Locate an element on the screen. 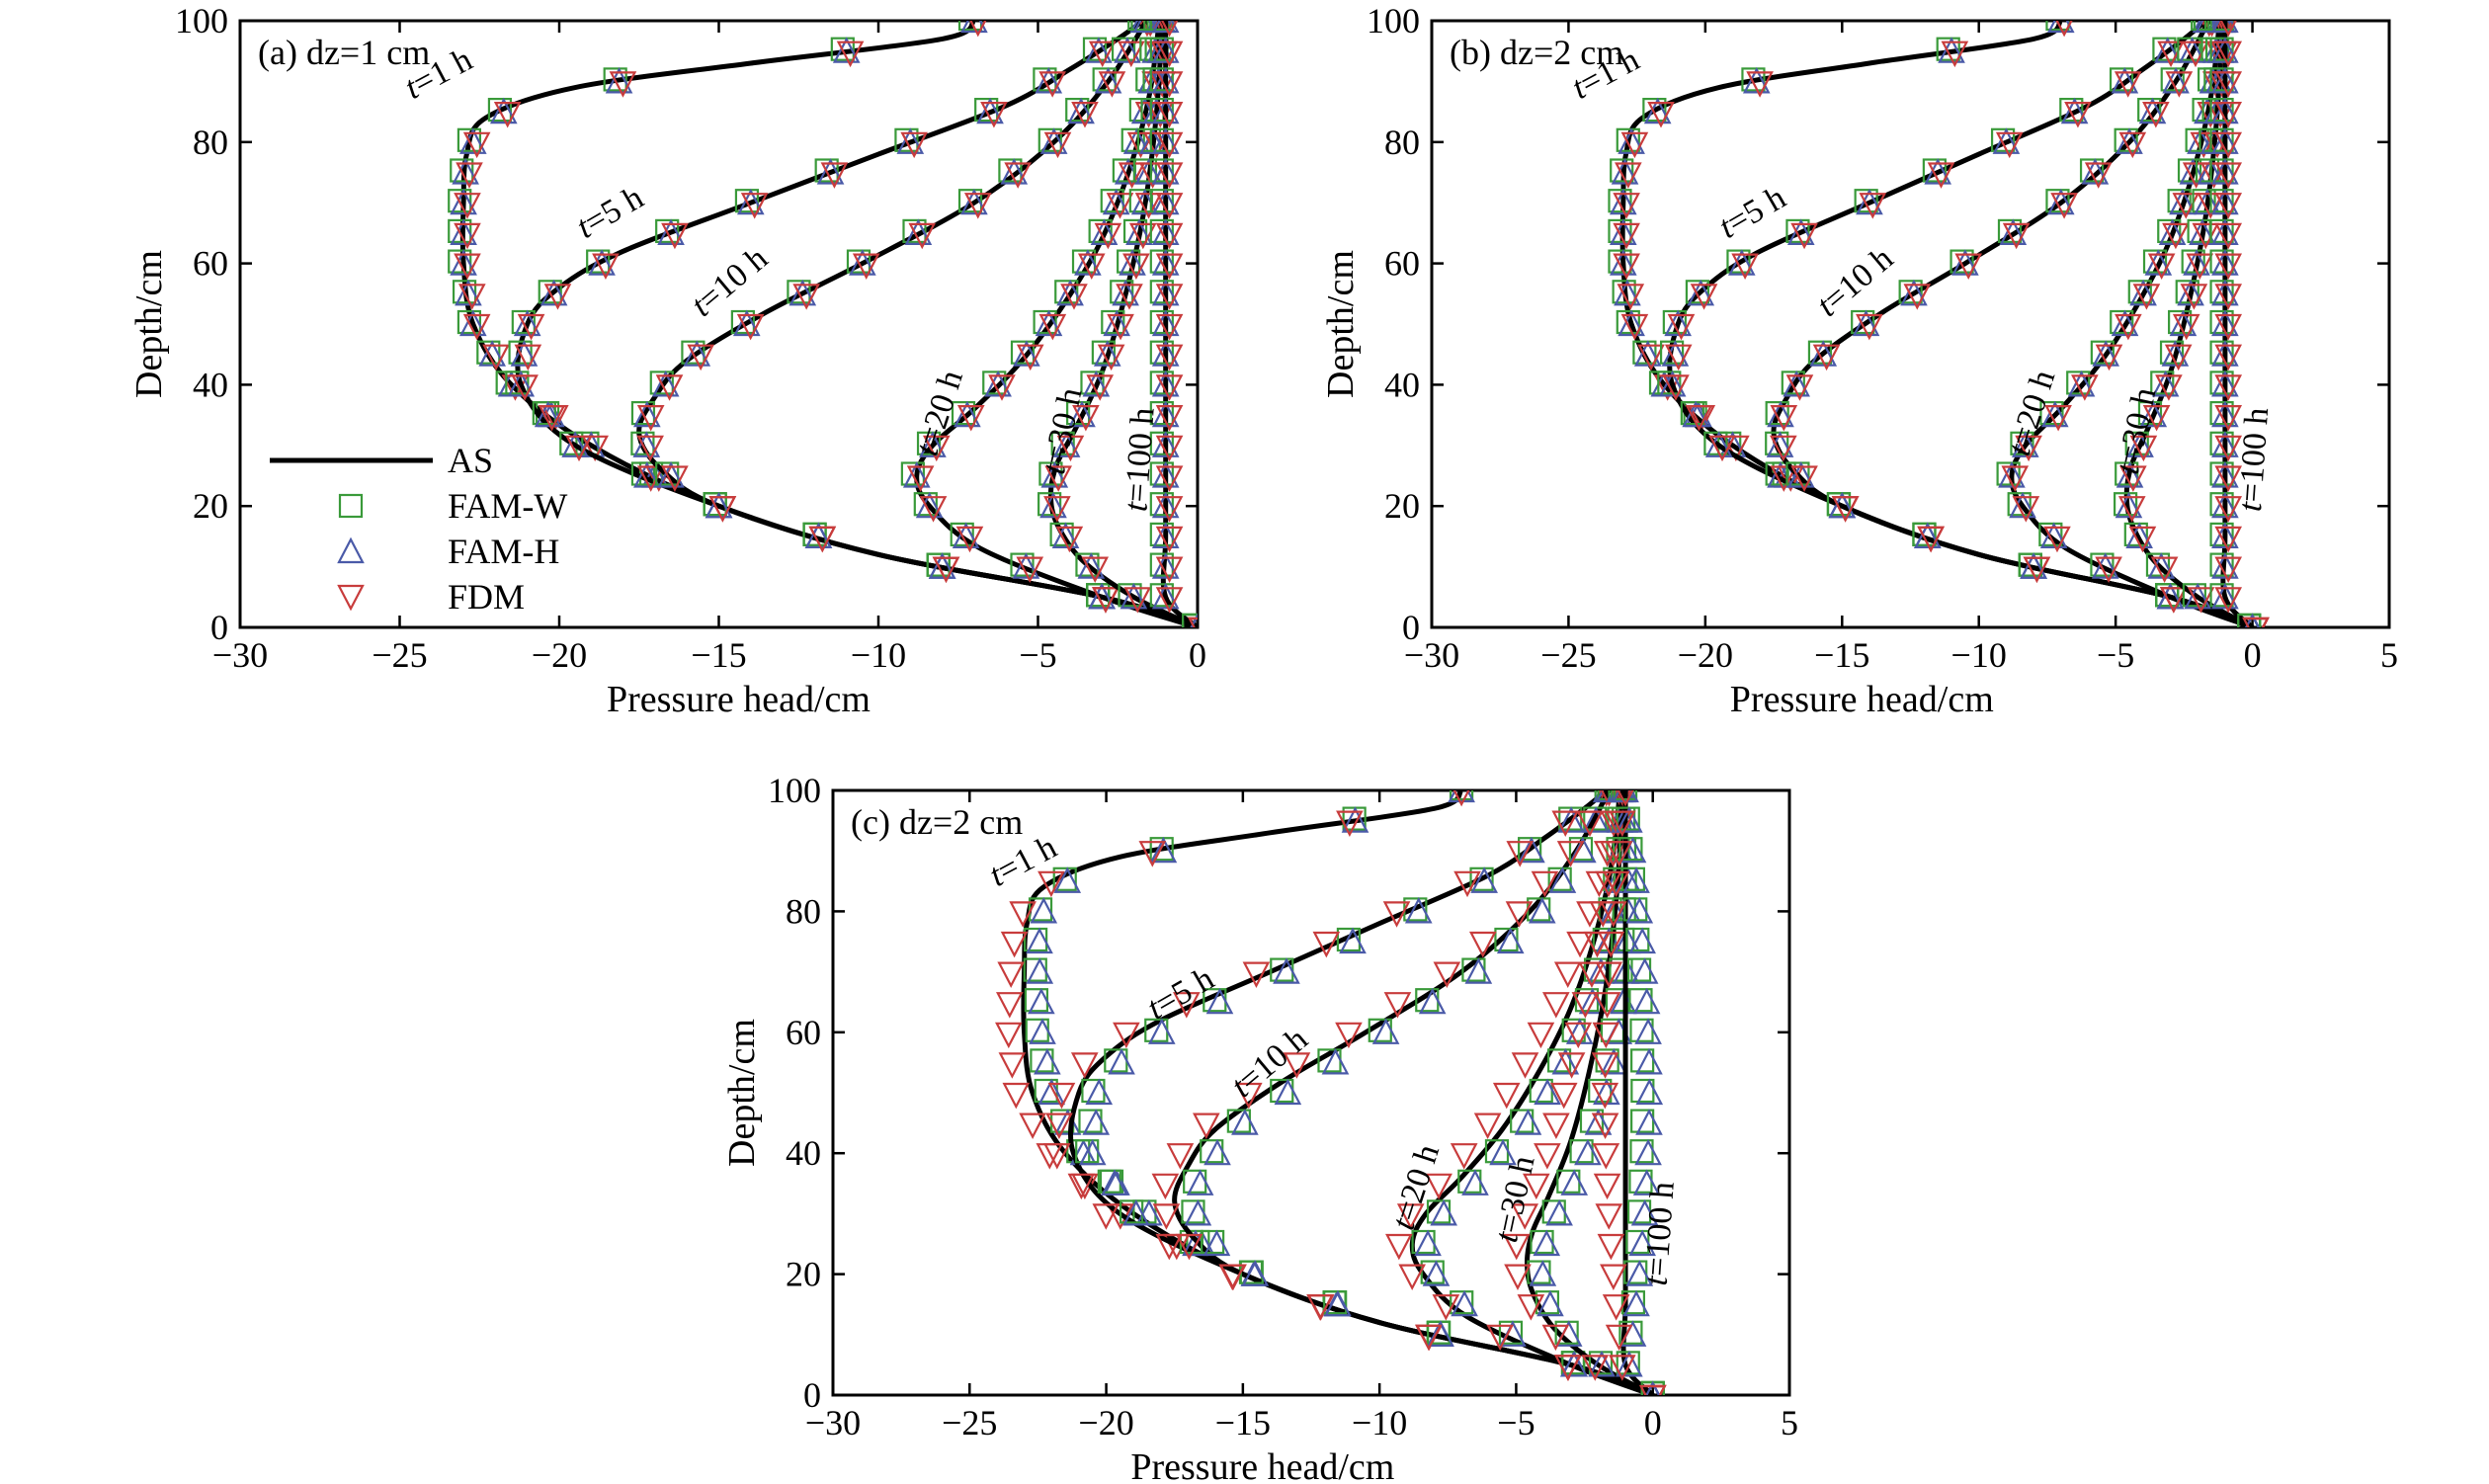 The width and height of the screenshot is (2489, 1484). x-tick-label: −25 is located at coordinates (970, 1423).